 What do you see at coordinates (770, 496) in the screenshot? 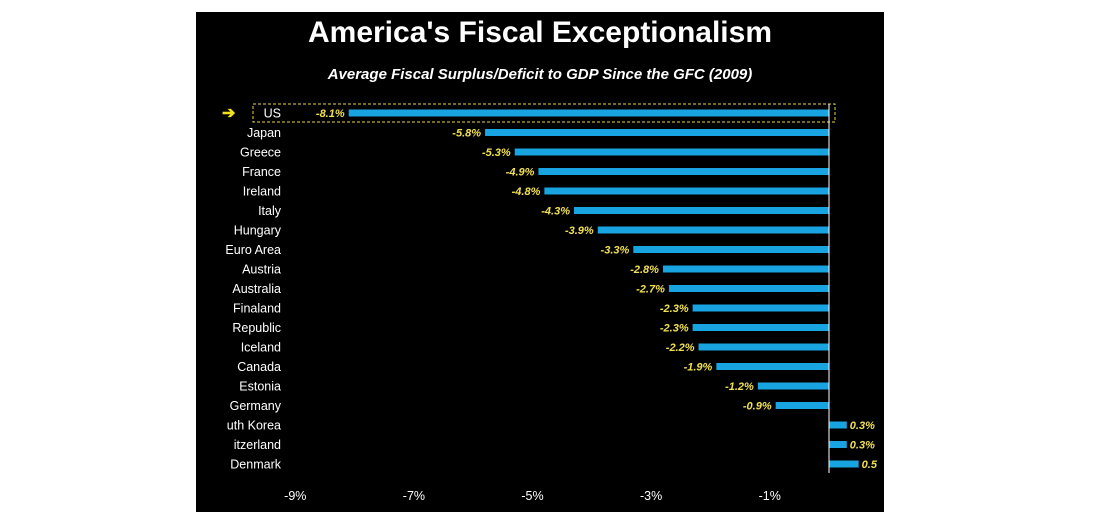
I see `x-tick-label: -1%` at bounding box center [770, 496].